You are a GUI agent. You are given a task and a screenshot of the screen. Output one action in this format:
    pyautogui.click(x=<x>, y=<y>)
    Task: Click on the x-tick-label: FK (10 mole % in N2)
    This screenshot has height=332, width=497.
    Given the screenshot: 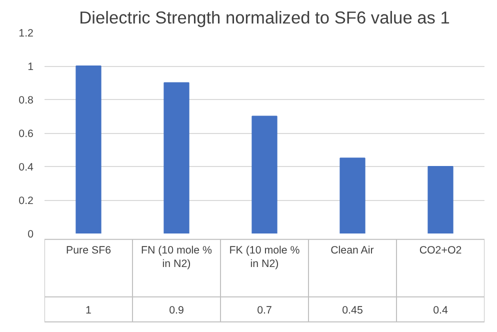 What is the action you would take?
    pyautogui.click(x=264, y=257)
    